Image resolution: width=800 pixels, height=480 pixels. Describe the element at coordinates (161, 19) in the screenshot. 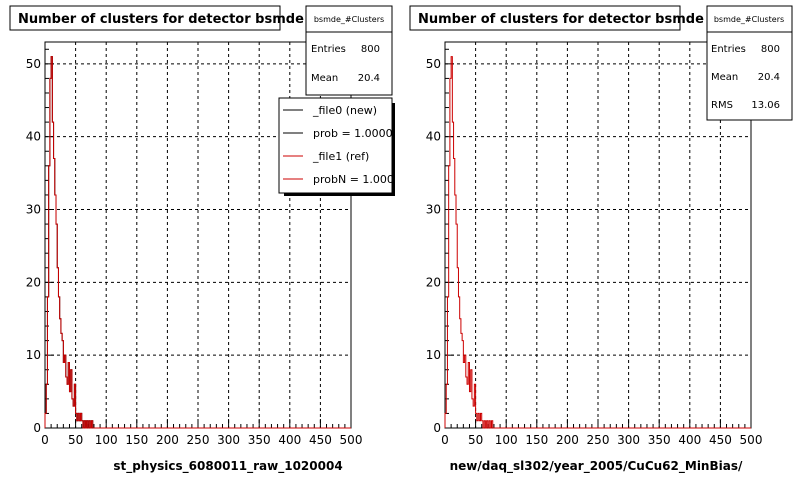

I see `left-chart-title: Number of clusters for detector bsmde` at that location.